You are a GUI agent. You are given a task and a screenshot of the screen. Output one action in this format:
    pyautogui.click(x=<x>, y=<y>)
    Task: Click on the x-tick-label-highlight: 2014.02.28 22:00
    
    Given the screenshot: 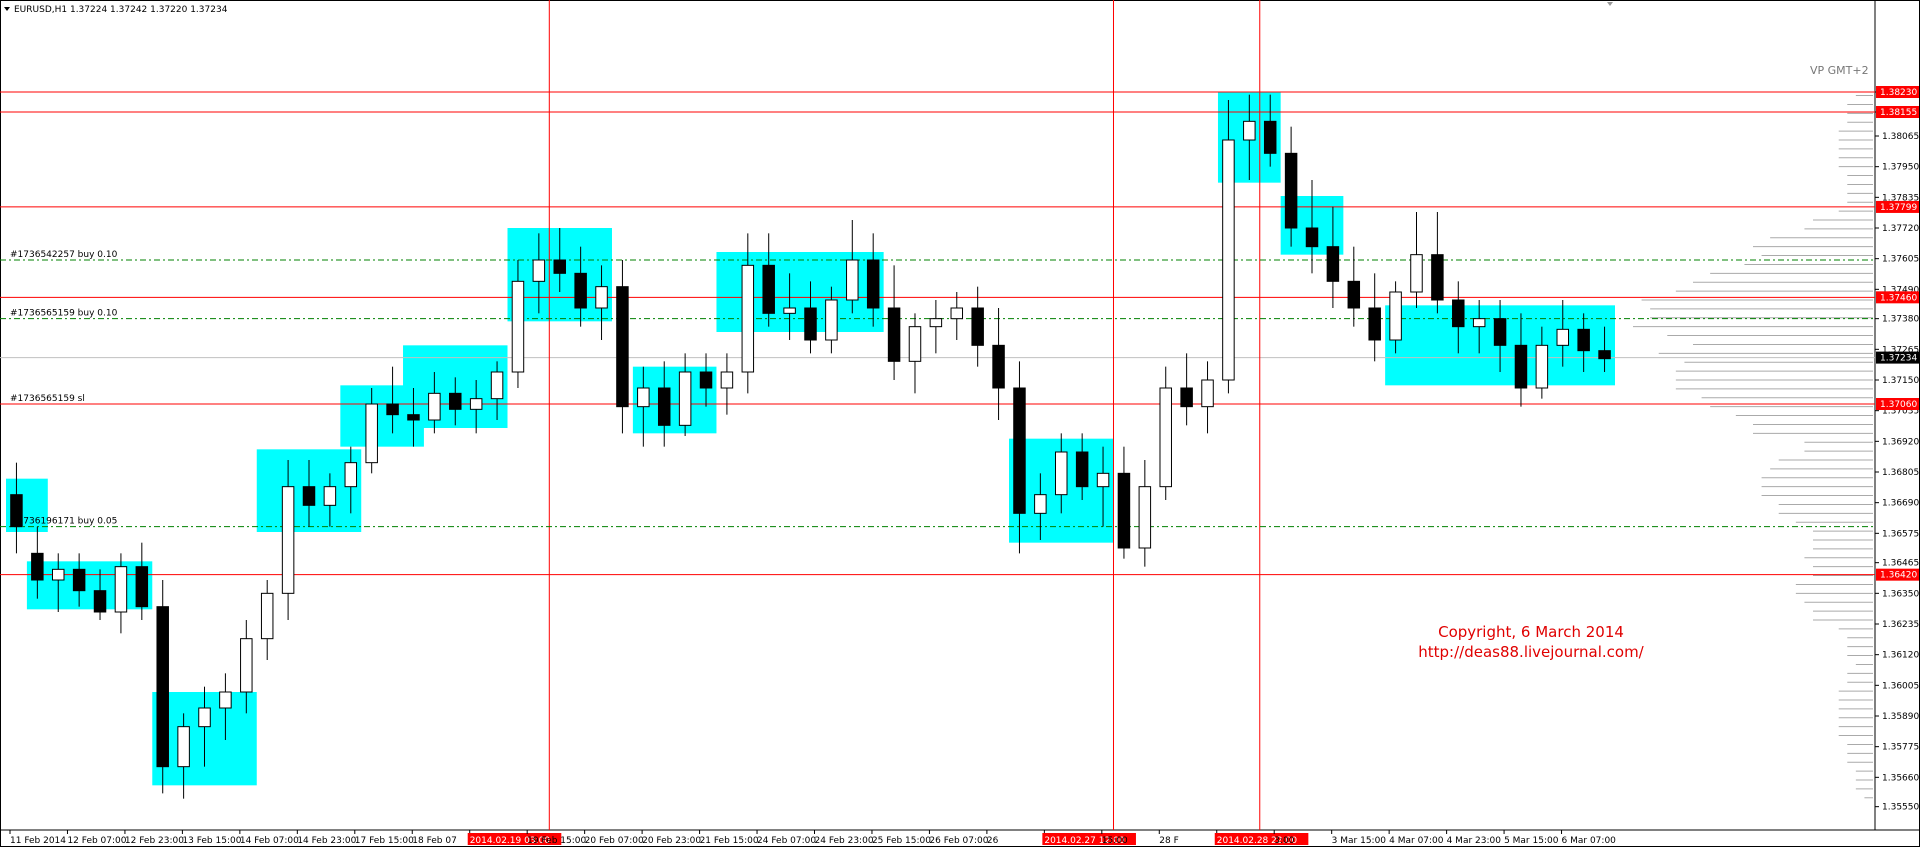 What is the action you would take?
    pyautogui.click(x=1257, y=841)
    